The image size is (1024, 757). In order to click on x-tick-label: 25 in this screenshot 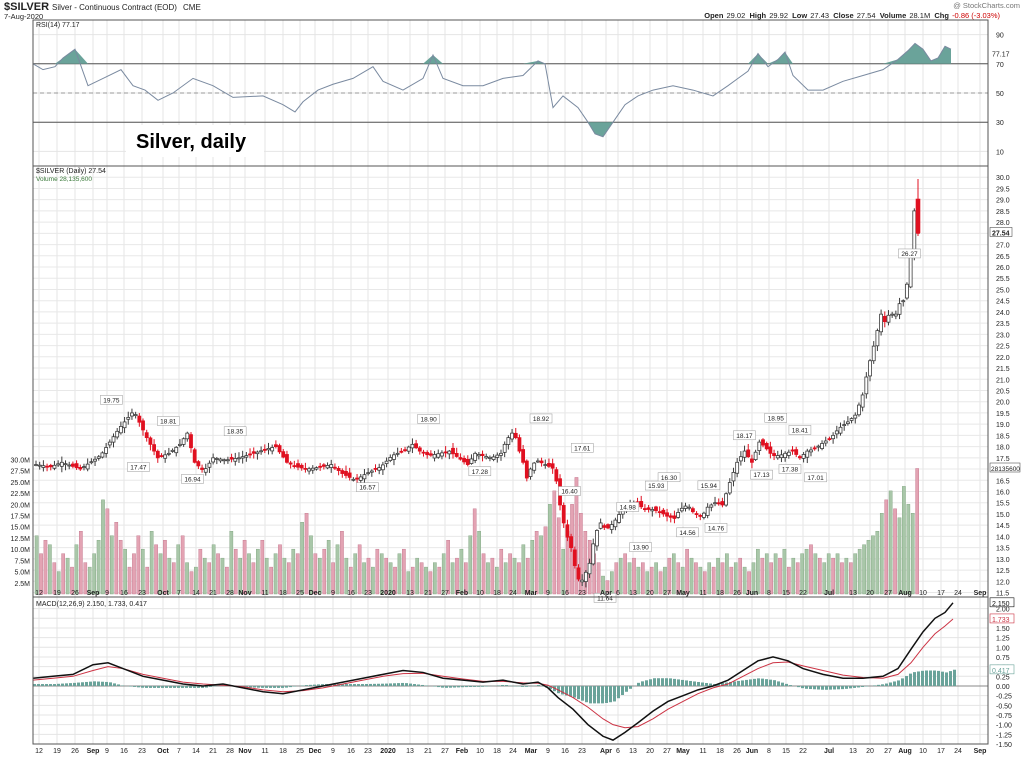, I will do `click(300, 593)`.